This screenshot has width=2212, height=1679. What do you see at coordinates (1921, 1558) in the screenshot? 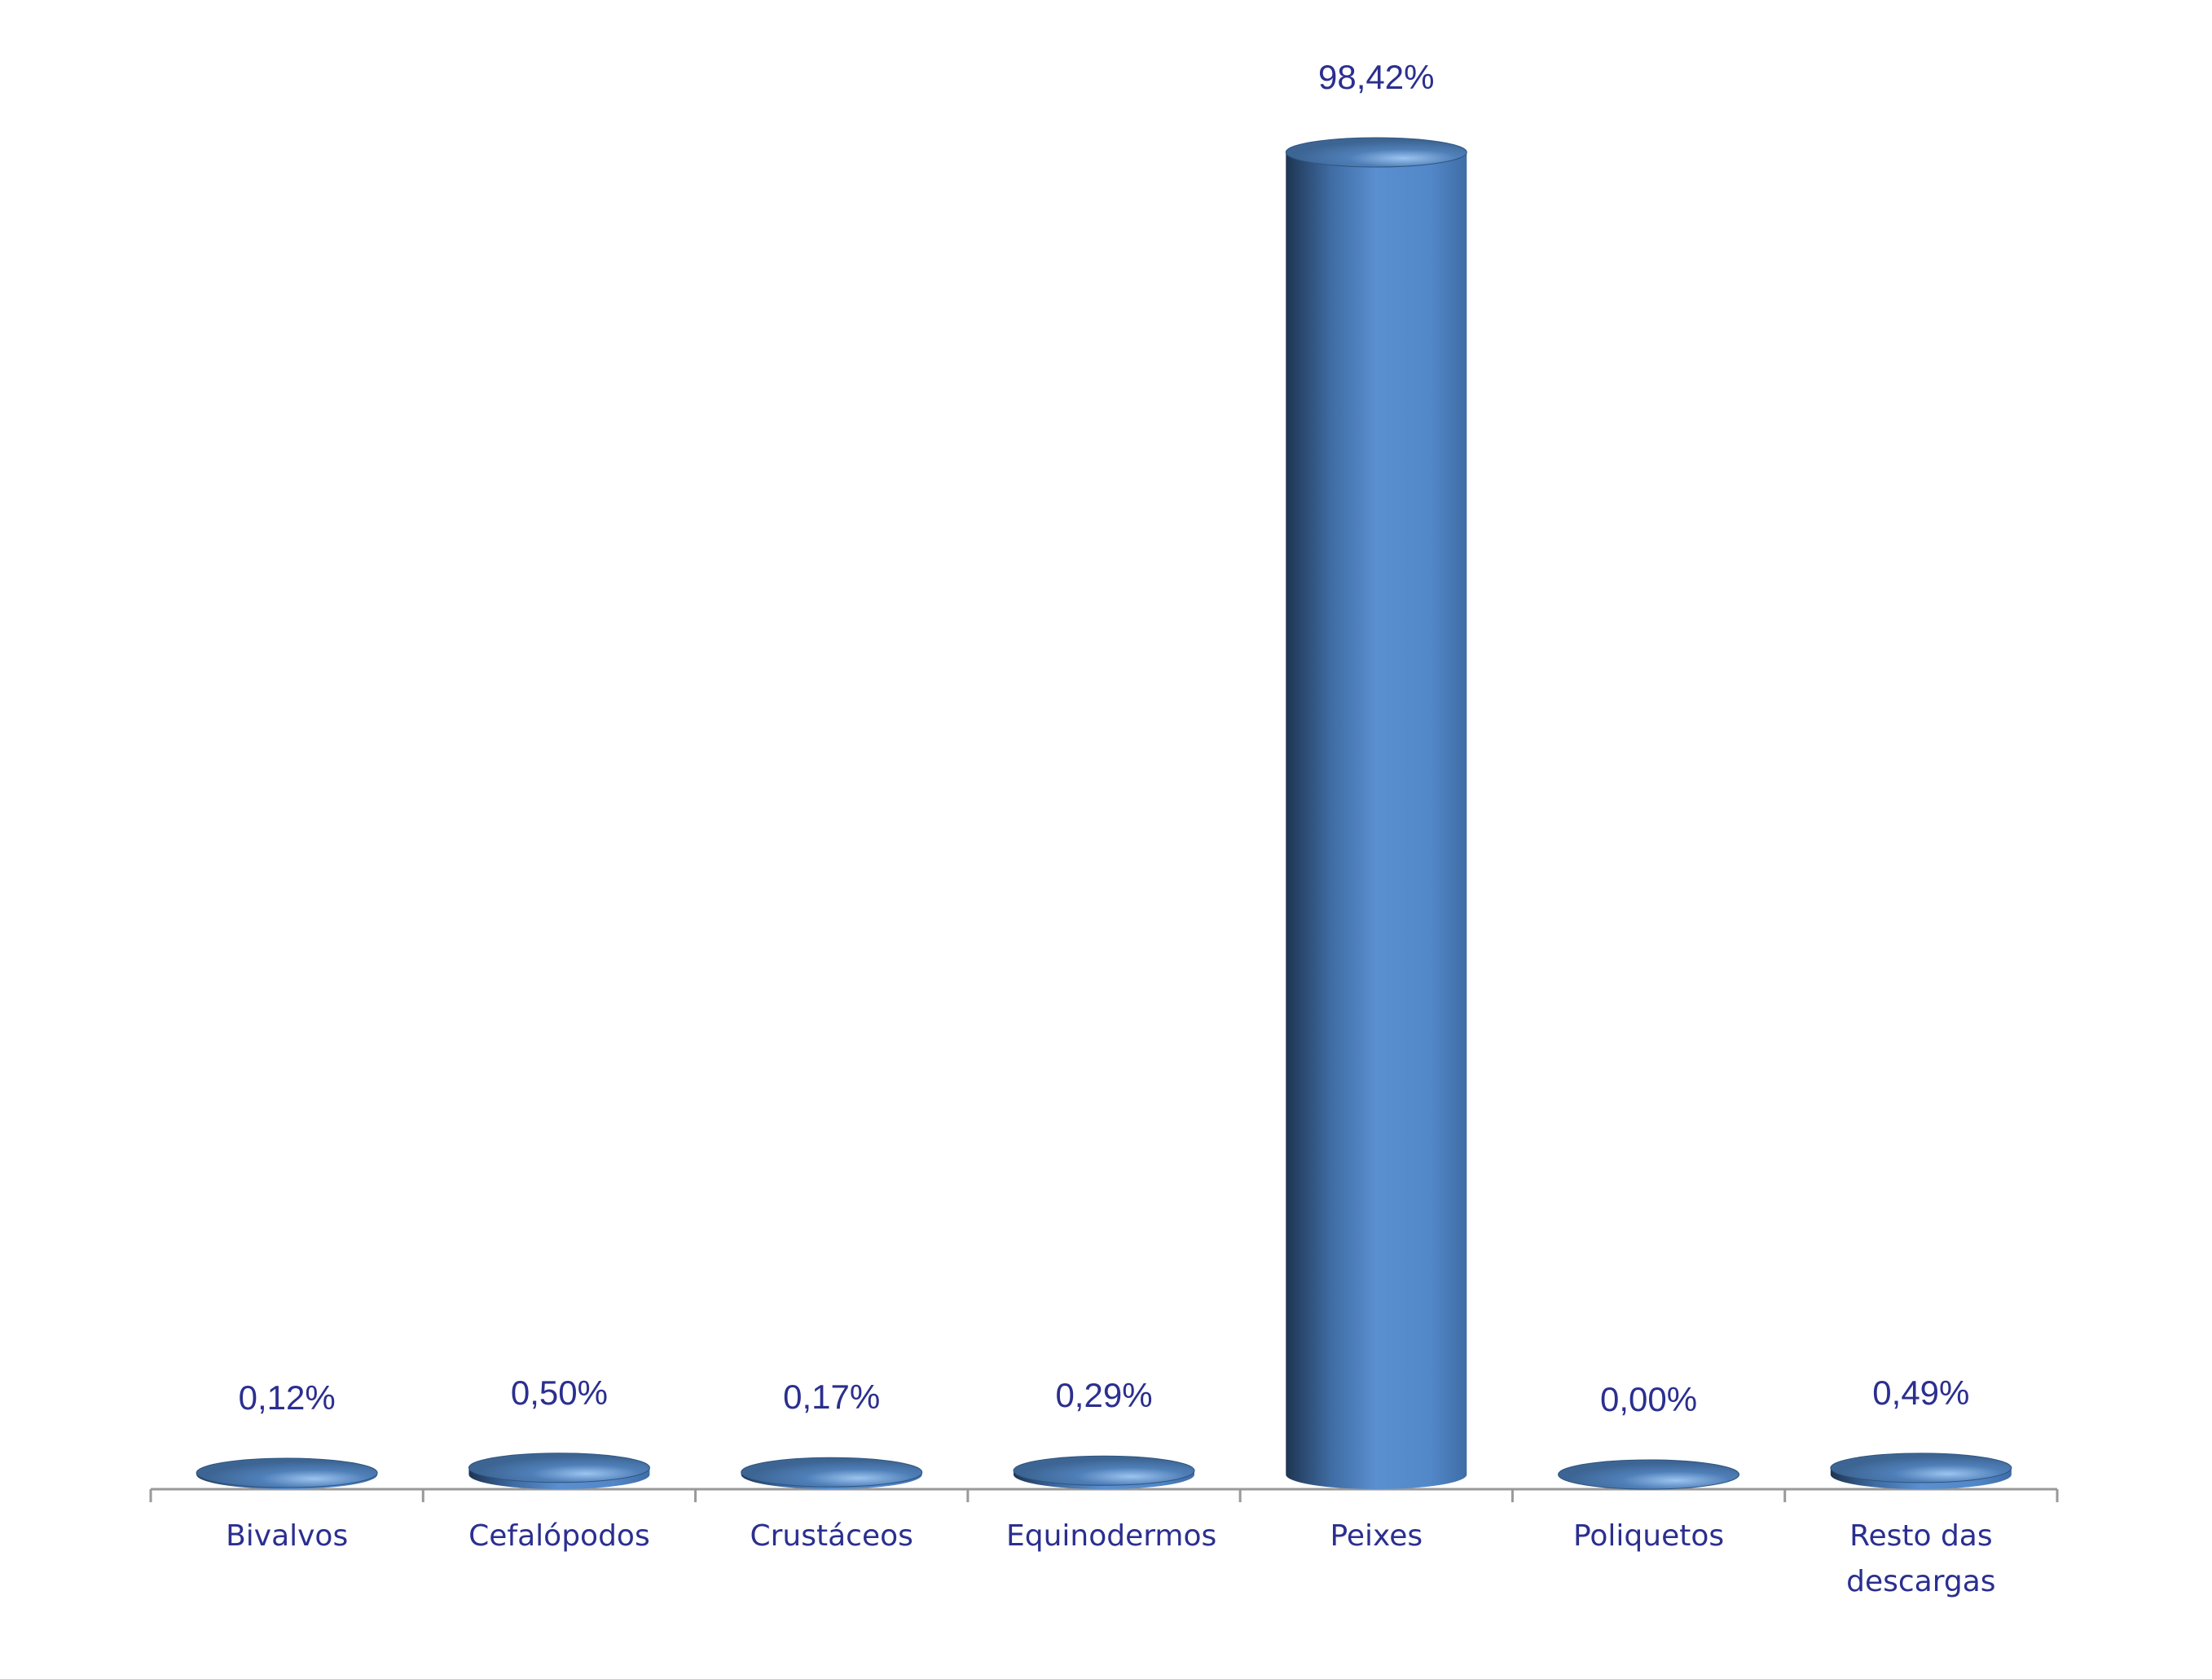
I see `x-tick-label: Resto das descargas` at bounding box center [1921, 1558].